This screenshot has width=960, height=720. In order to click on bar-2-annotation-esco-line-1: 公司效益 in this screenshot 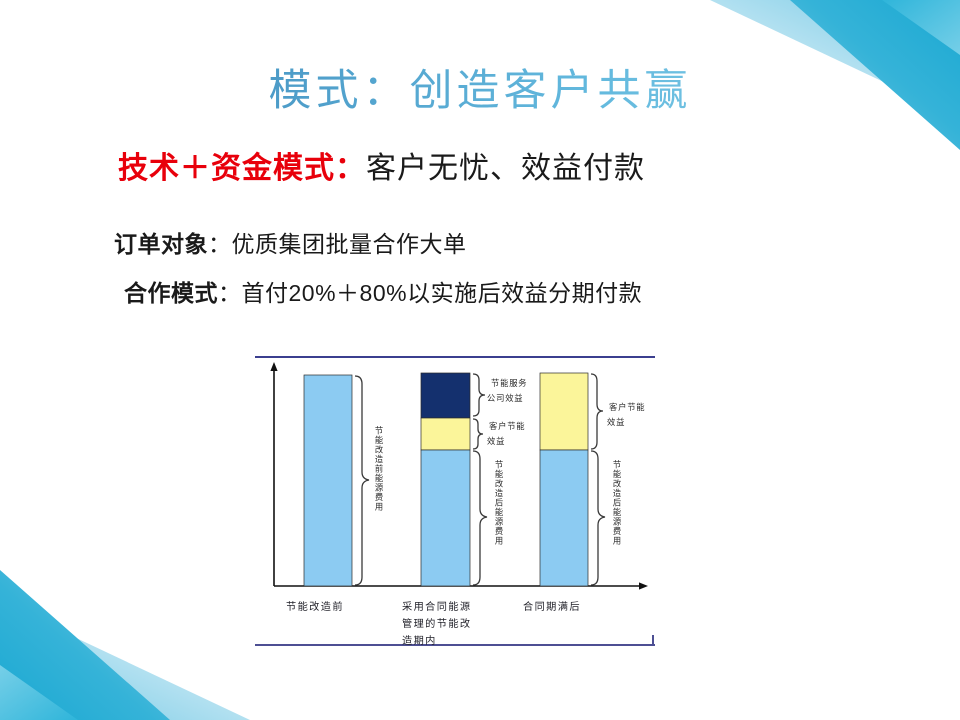, I will do `click(505, 398)`.